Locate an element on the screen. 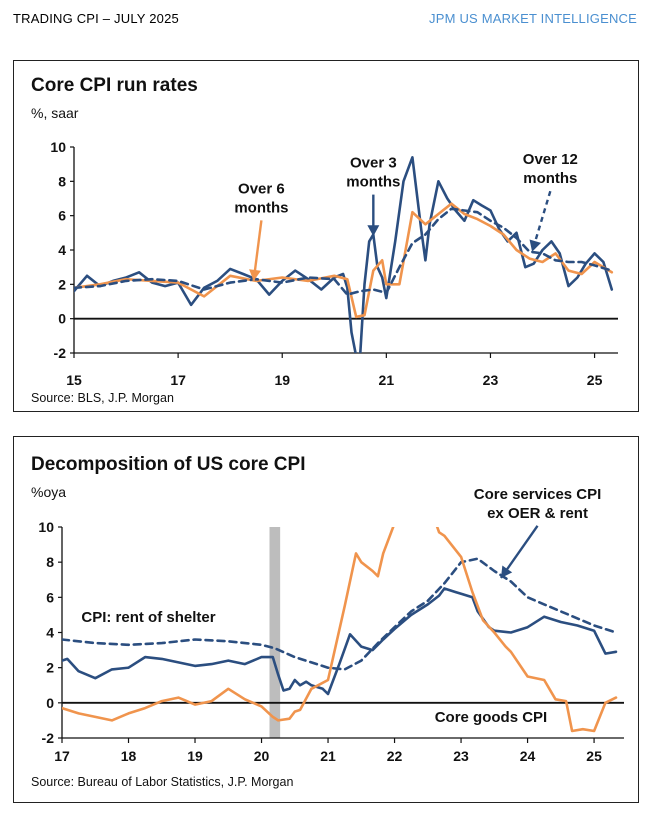  publisher-label: JPM US MARKET INTELLIGENCE is located at coordinates (533, 18).